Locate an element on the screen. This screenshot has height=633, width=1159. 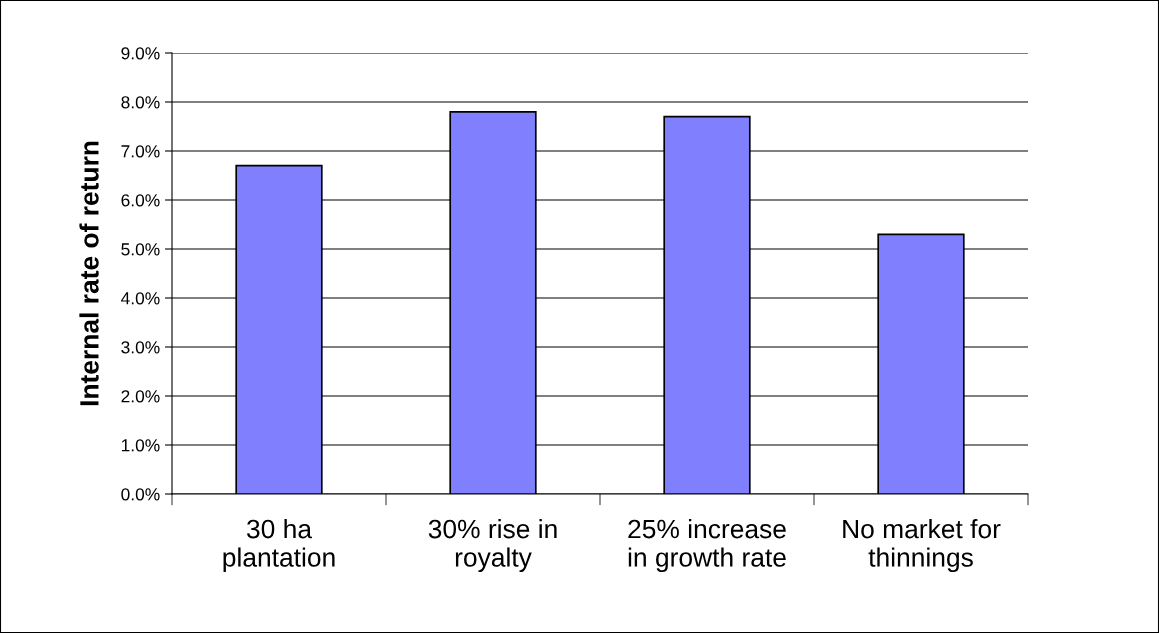
y-tick-label: 6.0% is located at coordinates (140, 200).